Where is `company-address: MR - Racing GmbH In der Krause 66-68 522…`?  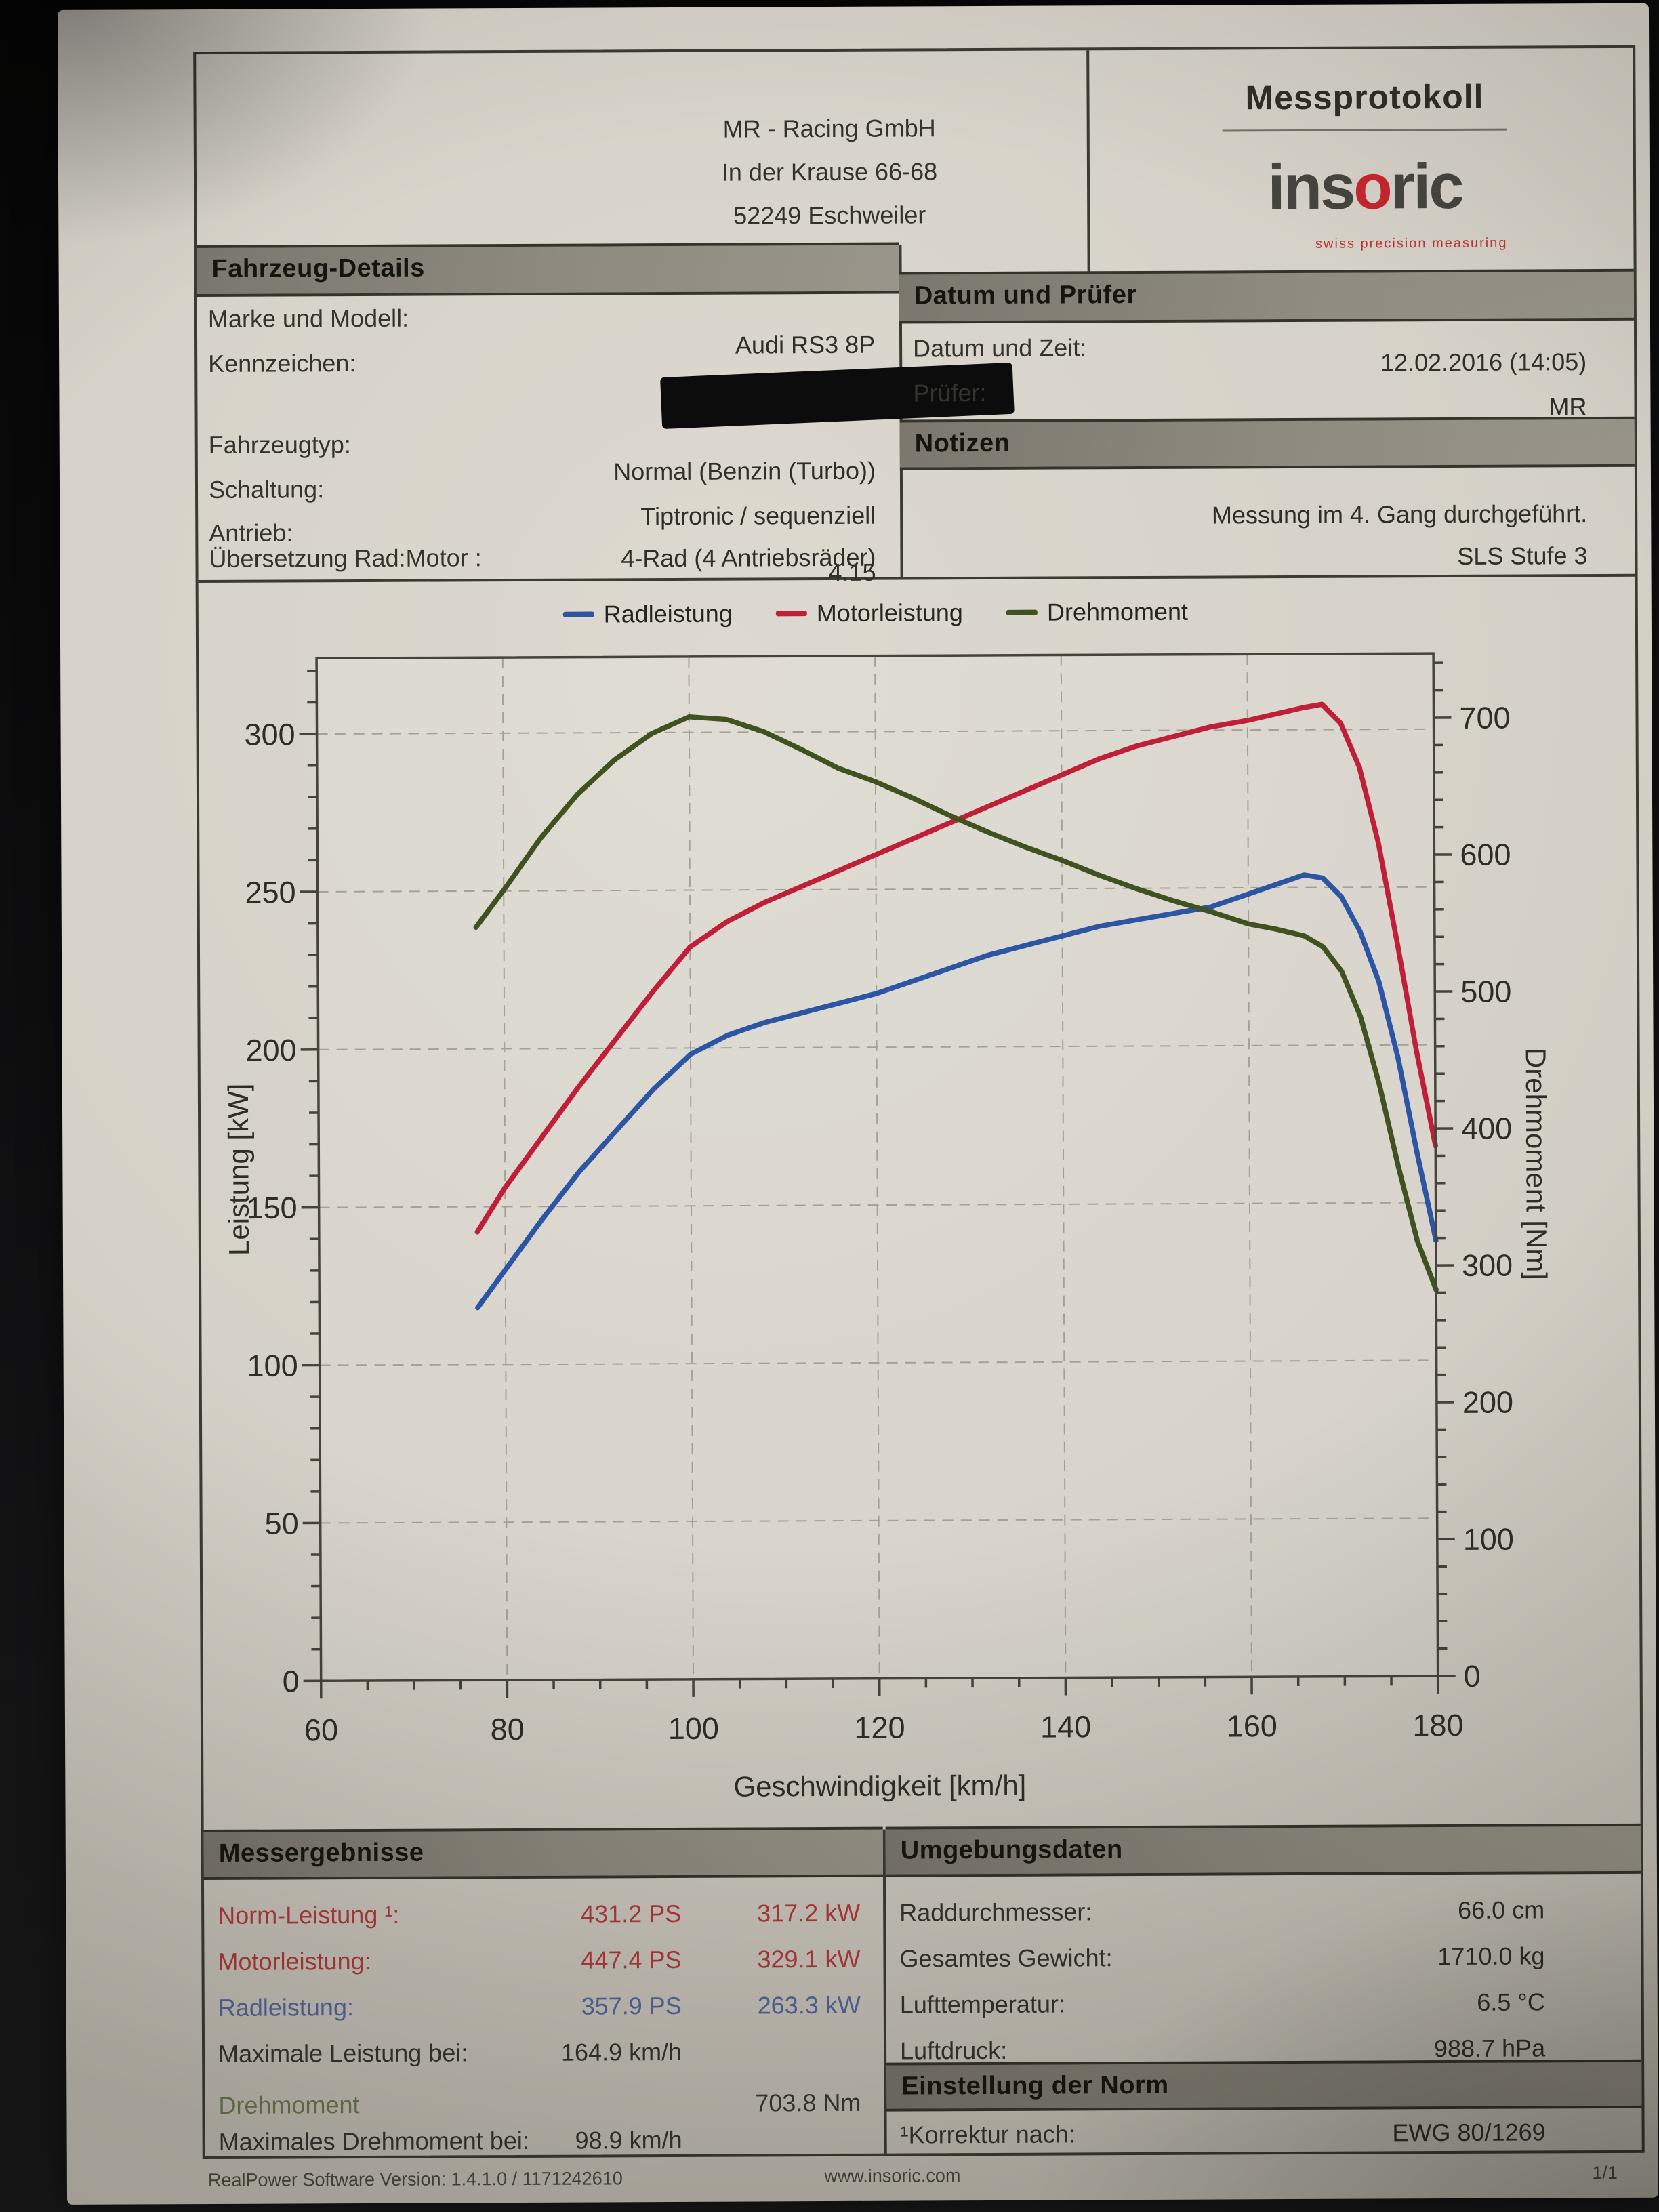 company-address: MR - Racing GmbH In der Krause 66-68 522… is located at coordinates (830, 172).